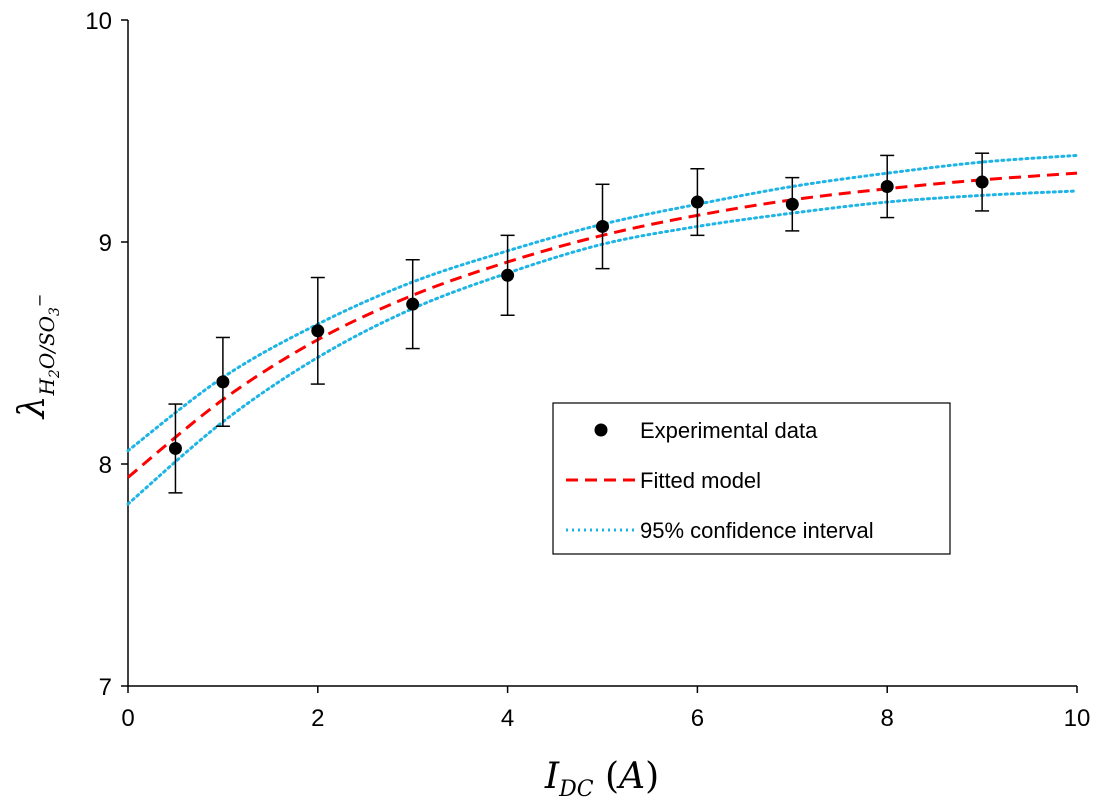 The width and height of the screenshot is (1104, 802). I want to click on x-tick-label: 10, so click(1077, 718).